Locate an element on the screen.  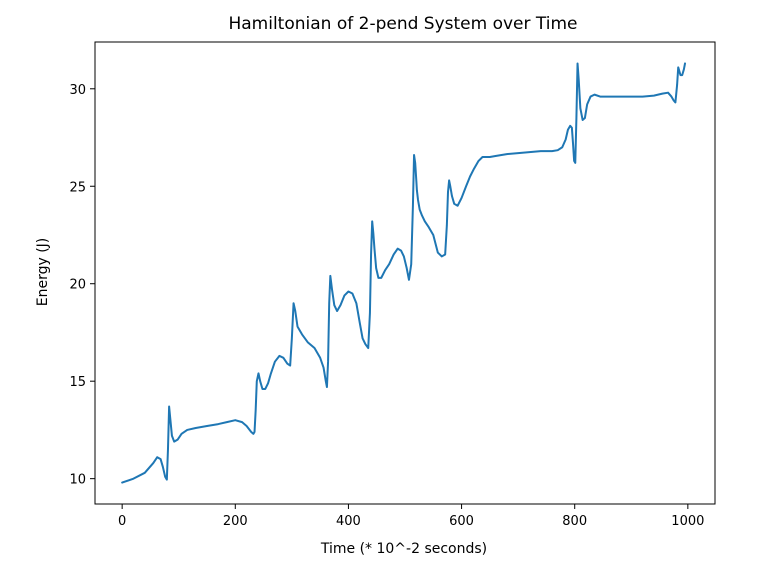
x-axis-label: Time (* 10^-2 seconds) is located at coordinates (403, 549).